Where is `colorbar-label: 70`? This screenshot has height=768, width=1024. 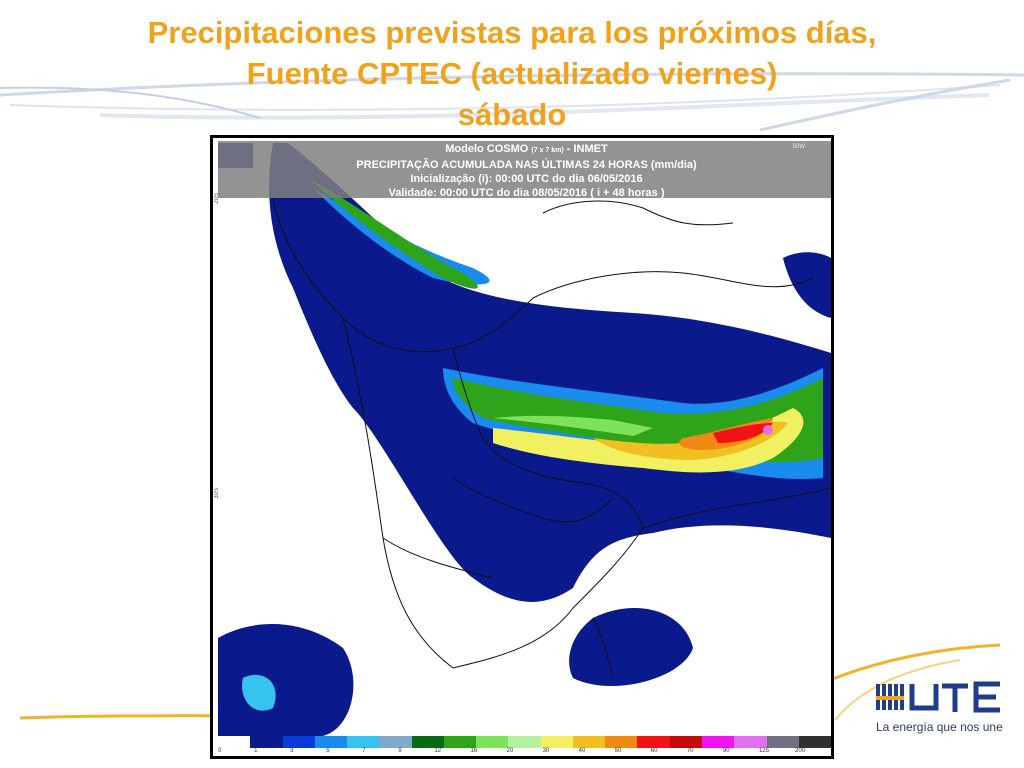 colorbar-label: 70 is located at coordinates (690, 751).